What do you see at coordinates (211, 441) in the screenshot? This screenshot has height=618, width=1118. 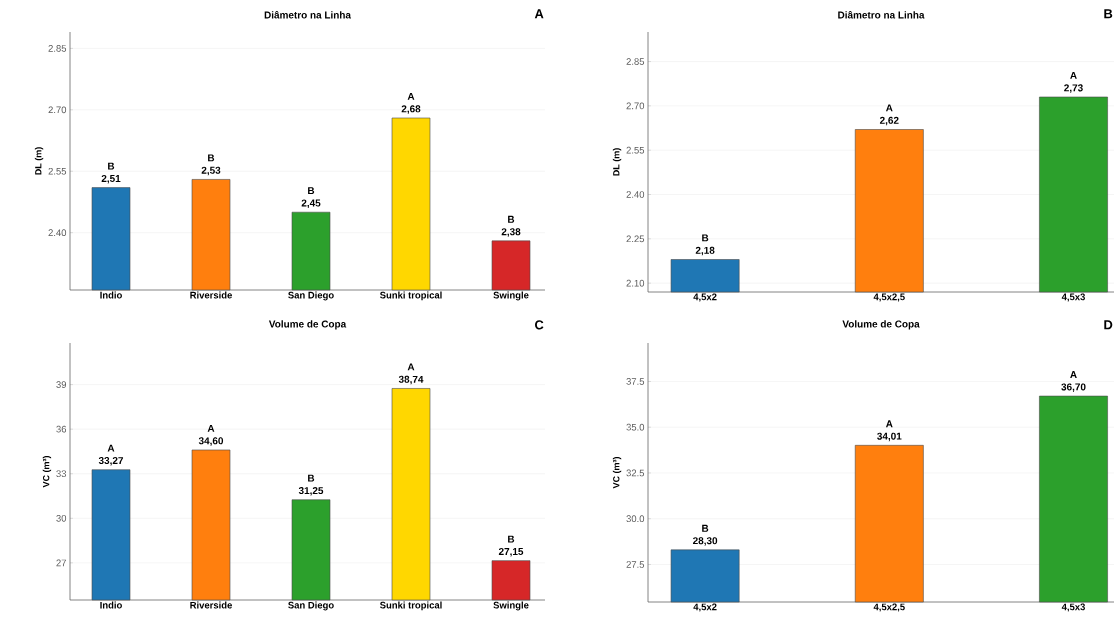 I see `data-label: 34,60` at bounding box center [211, 441].